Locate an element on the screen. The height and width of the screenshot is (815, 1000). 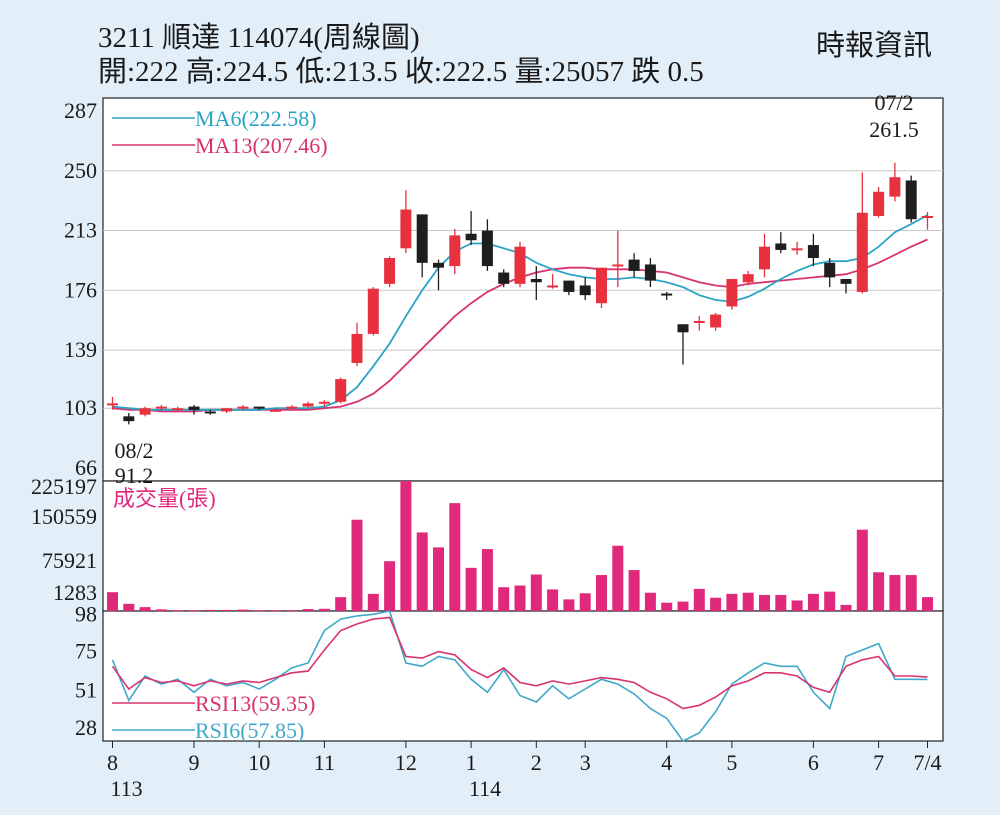
ma6-legend-label: MA6(222.58) is located at coordinates (256, 118).